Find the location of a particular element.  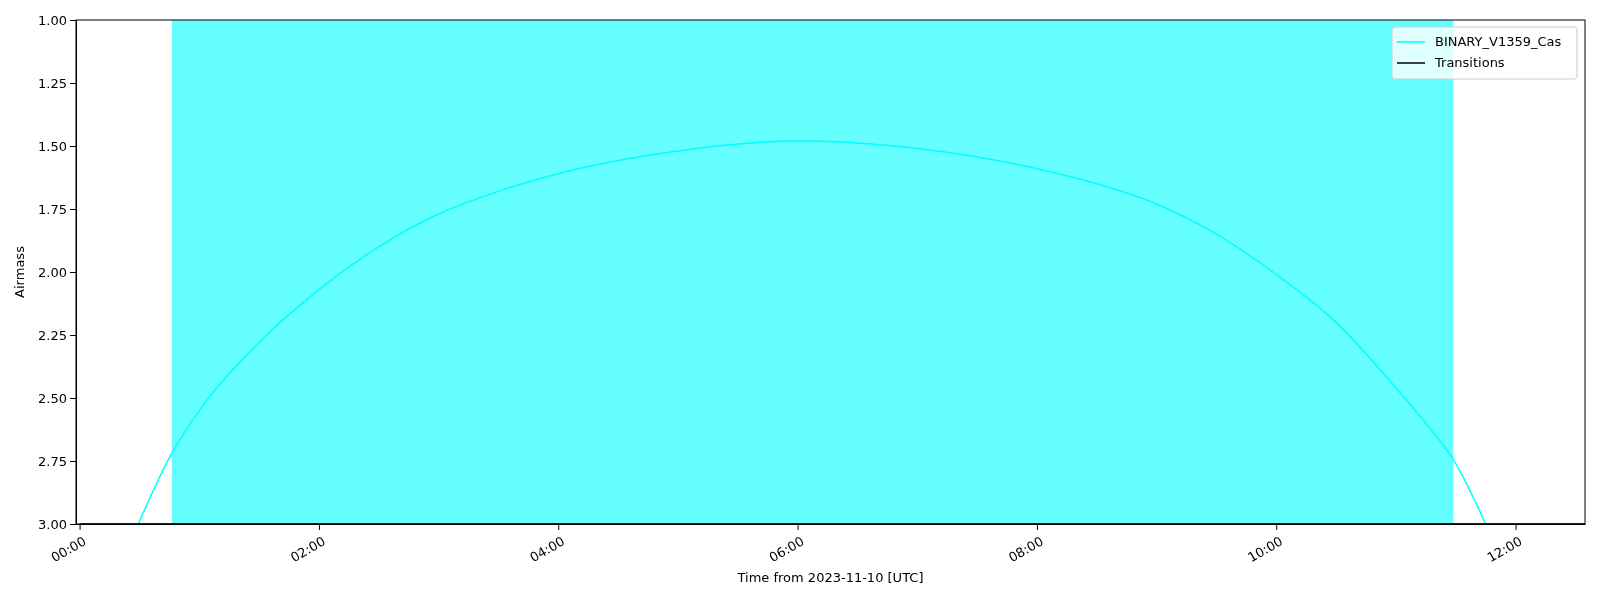

x-axis-title: Time from 2023-11-10 [UTC] is located at coordinates (830, 577).